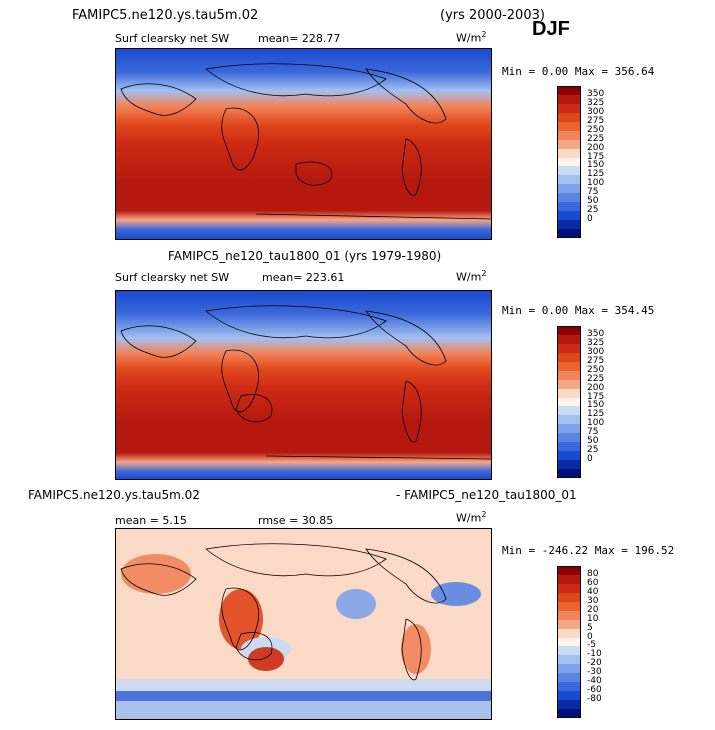 This screenshot has height=730, width=715. Describe the element at coordinates (303, 277) in the screenshot. I see `panel2-mean: mean= 223.61` at that location.